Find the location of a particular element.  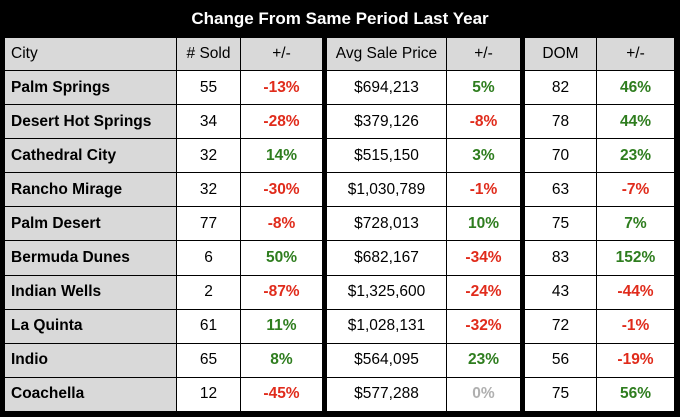

cell-sold-change: -87% is located at coordinates (282, 292).